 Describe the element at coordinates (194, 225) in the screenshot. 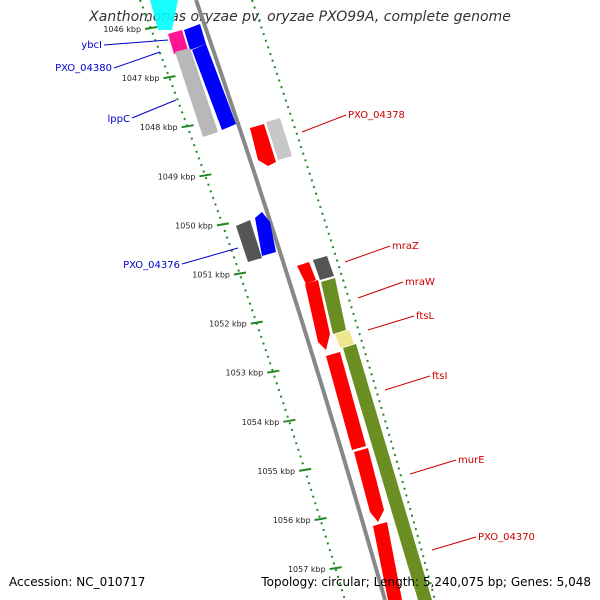

I see `tick-label: 1050 kbp` at that location.